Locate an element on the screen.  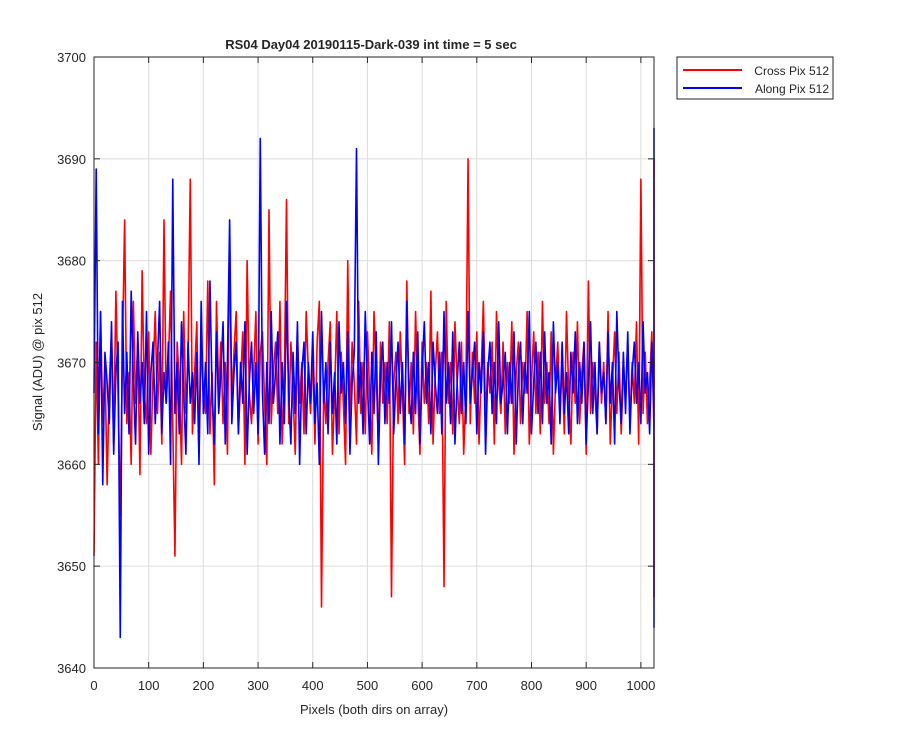
legend-label-cross: Cross Pix 512 is located at coordinates (791, 71).